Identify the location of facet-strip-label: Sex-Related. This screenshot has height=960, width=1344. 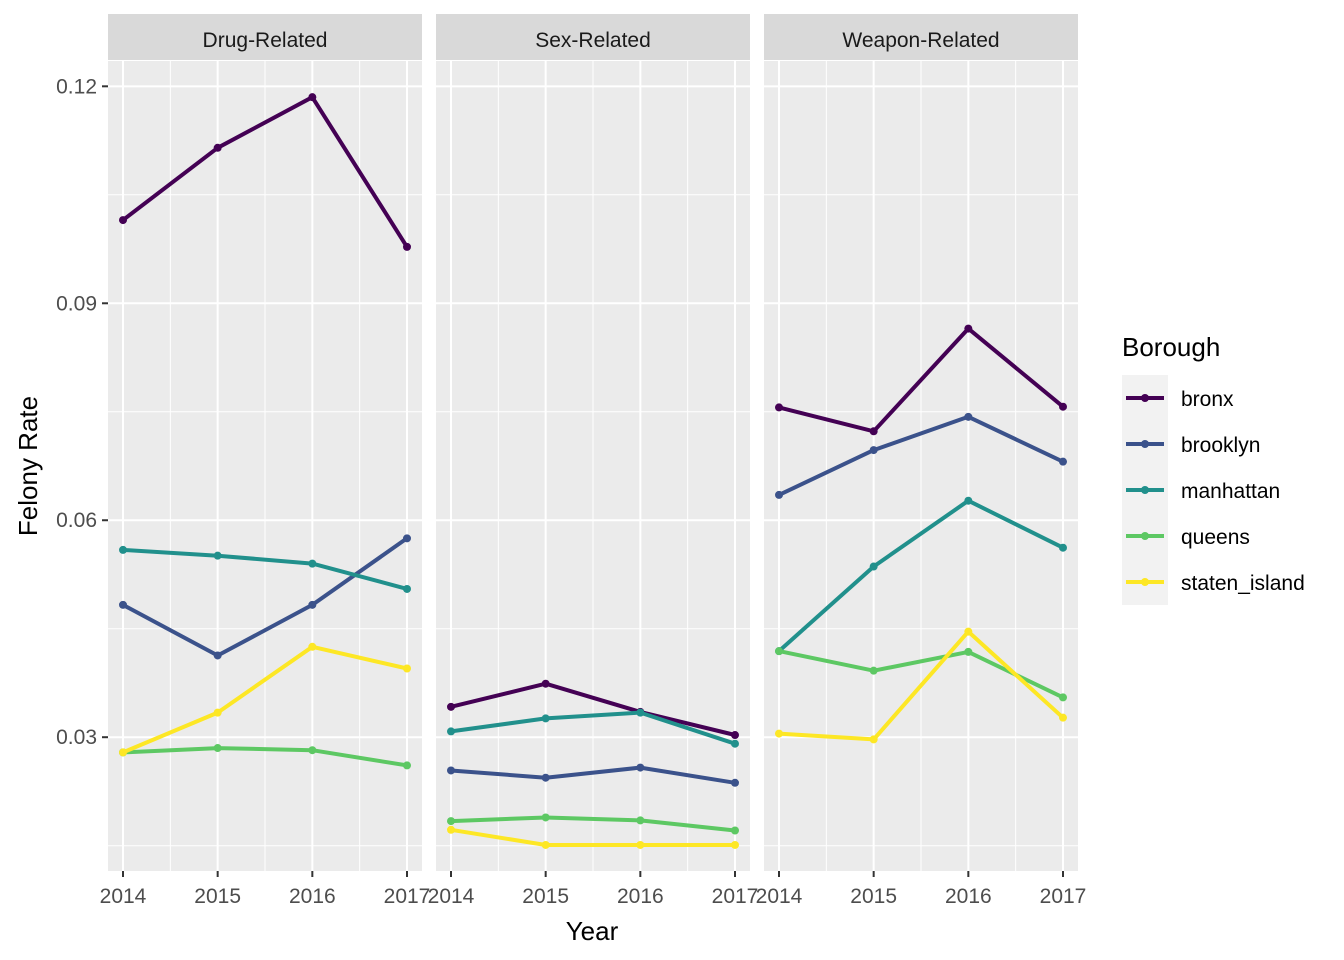
(593, 40).